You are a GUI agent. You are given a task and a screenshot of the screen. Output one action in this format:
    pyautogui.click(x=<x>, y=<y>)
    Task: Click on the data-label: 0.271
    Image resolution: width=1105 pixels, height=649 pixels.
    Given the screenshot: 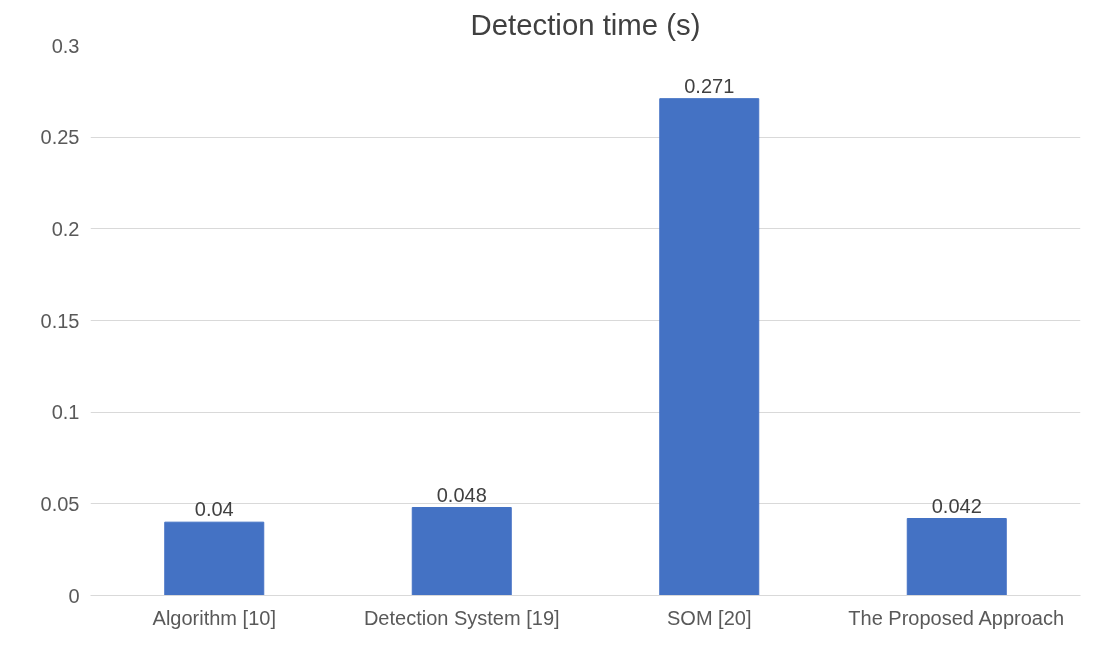 What is the action you would take?
    pyautogui.click(x=709, y=85)
    